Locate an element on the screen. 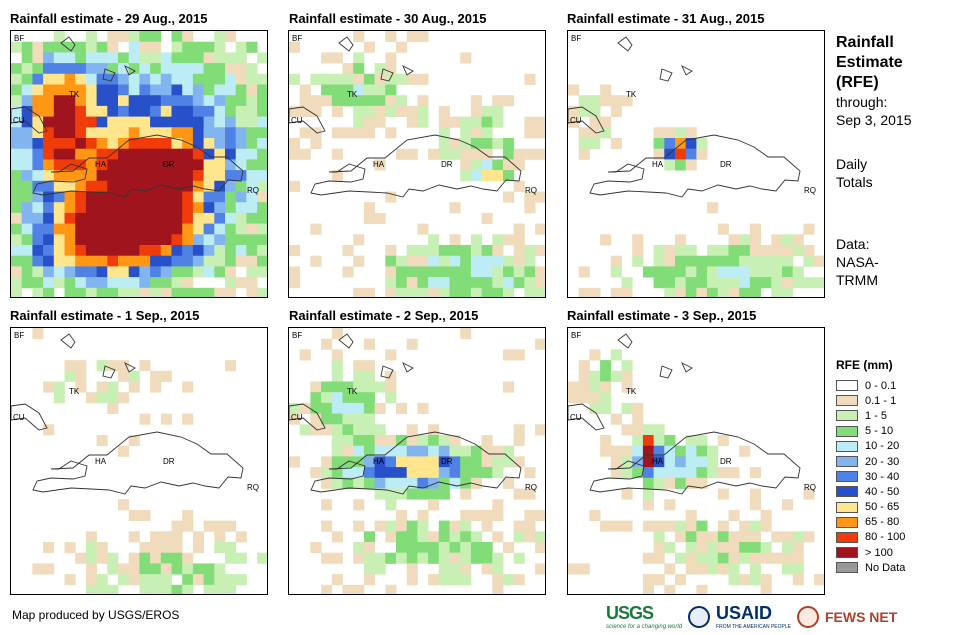 This screenshot has height=635, width=970. legend-item: 40 - 50 is located at coordinates (870, 491).